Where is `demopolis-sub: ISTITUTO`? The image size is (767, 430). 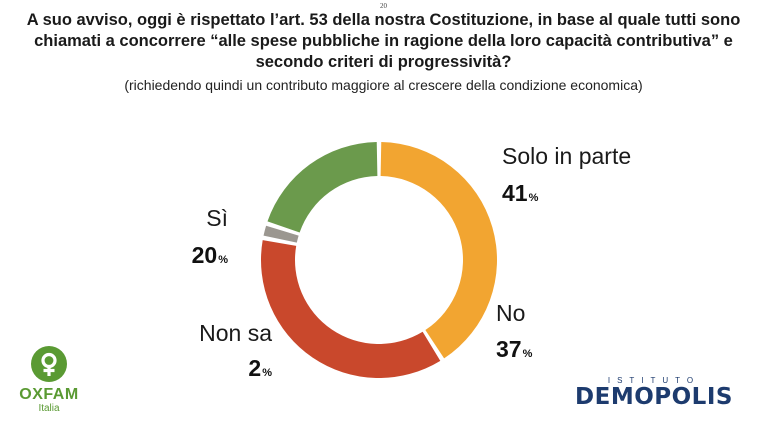 demopolis-sub: ISTITUTO is located at coordinates (654, 380).